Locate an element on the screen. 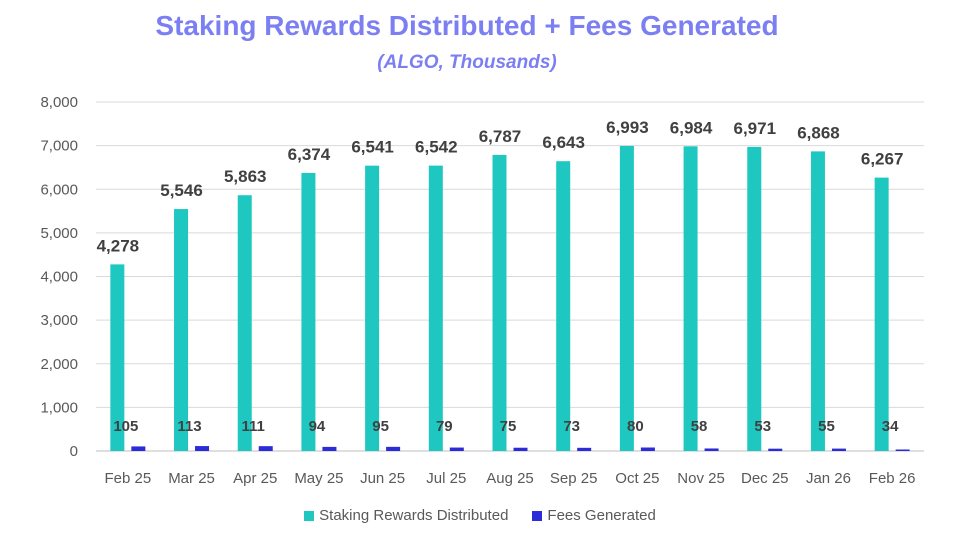  x-tick-label-6: Aug 25 is located at coordinates (510, 478).